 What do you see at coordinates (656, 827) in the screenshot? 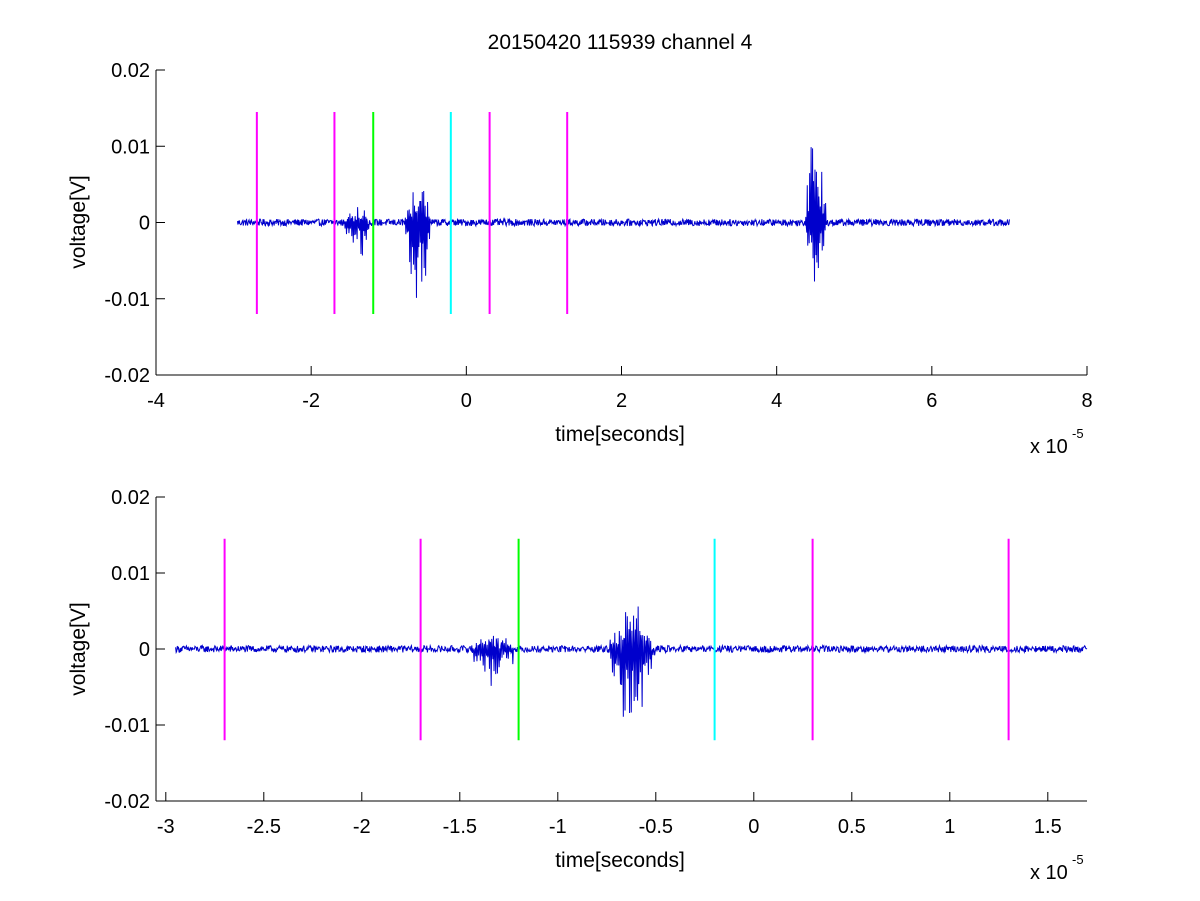
I see `x-tick-label: -0.5` at bounding box center [656, 827].